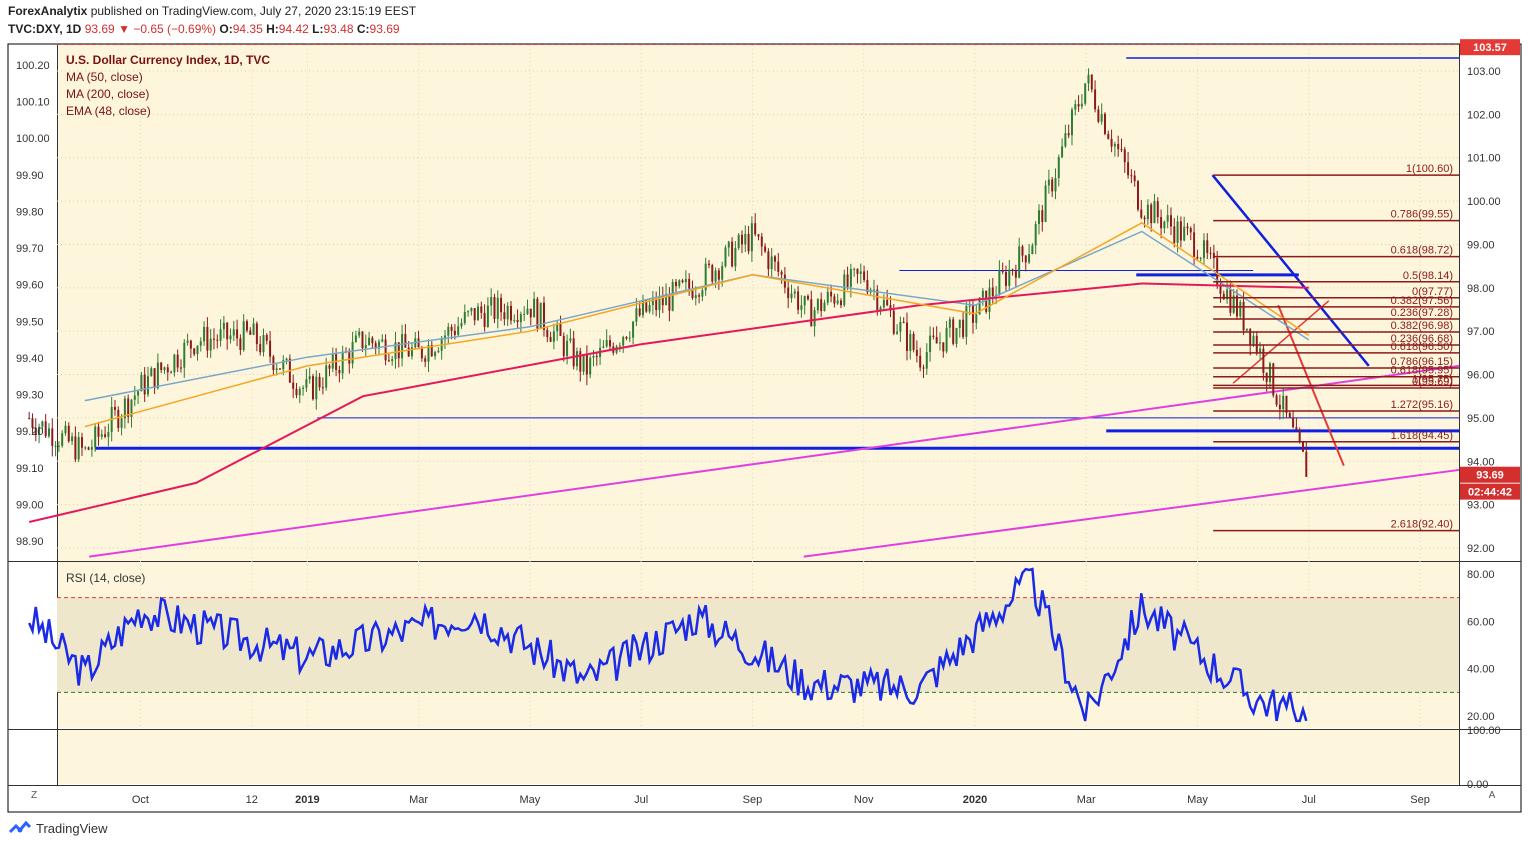  Describe the element at coordinates (1422, 405) in the screenshot. I see `fib-label: 1.272(95.16)` at that location.